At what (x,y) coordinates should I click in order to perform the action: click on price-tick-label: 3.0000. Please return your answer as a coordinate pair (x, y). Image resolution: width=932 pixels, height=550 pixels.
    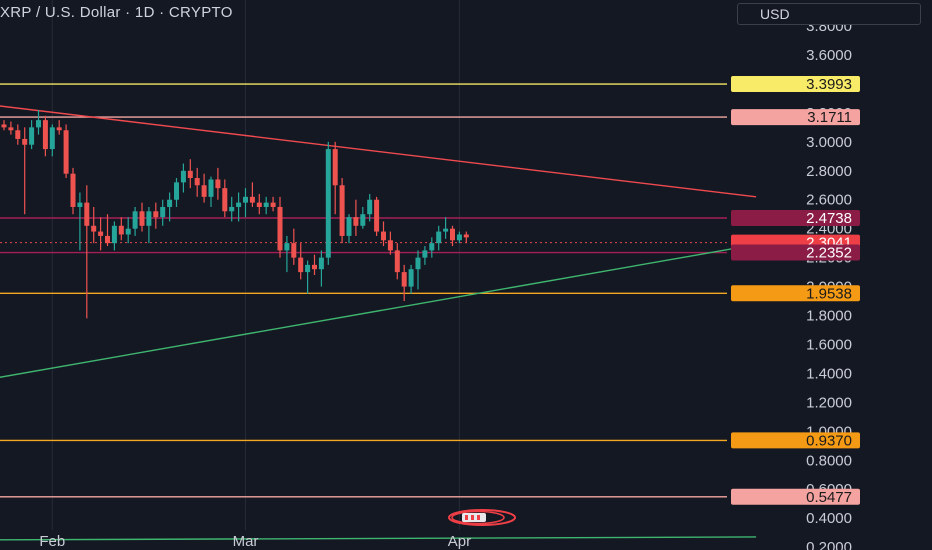
    Looking at the image, I should click on (829, 142).